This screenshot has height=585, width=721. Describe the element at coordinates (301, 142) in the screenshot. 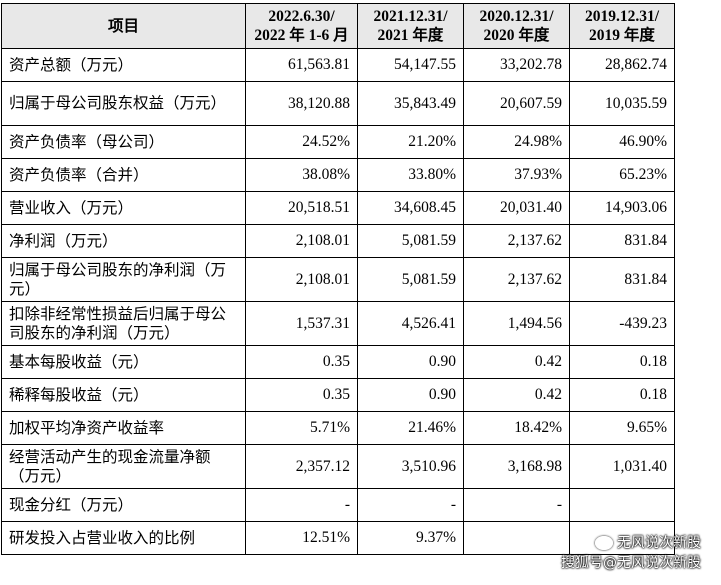

I see `cell-value: 24.52%` at that location.